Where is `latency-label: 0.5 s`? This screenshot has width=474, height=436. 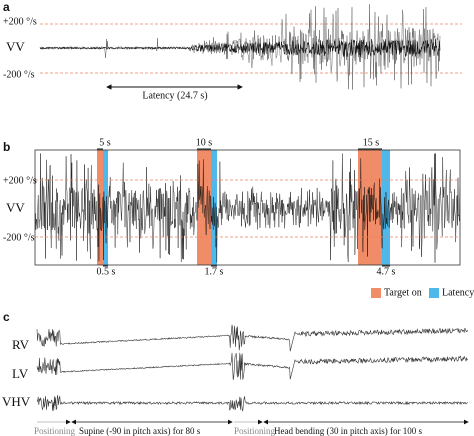
latency-label: 0.5 s is located at coordinates (106, 271).